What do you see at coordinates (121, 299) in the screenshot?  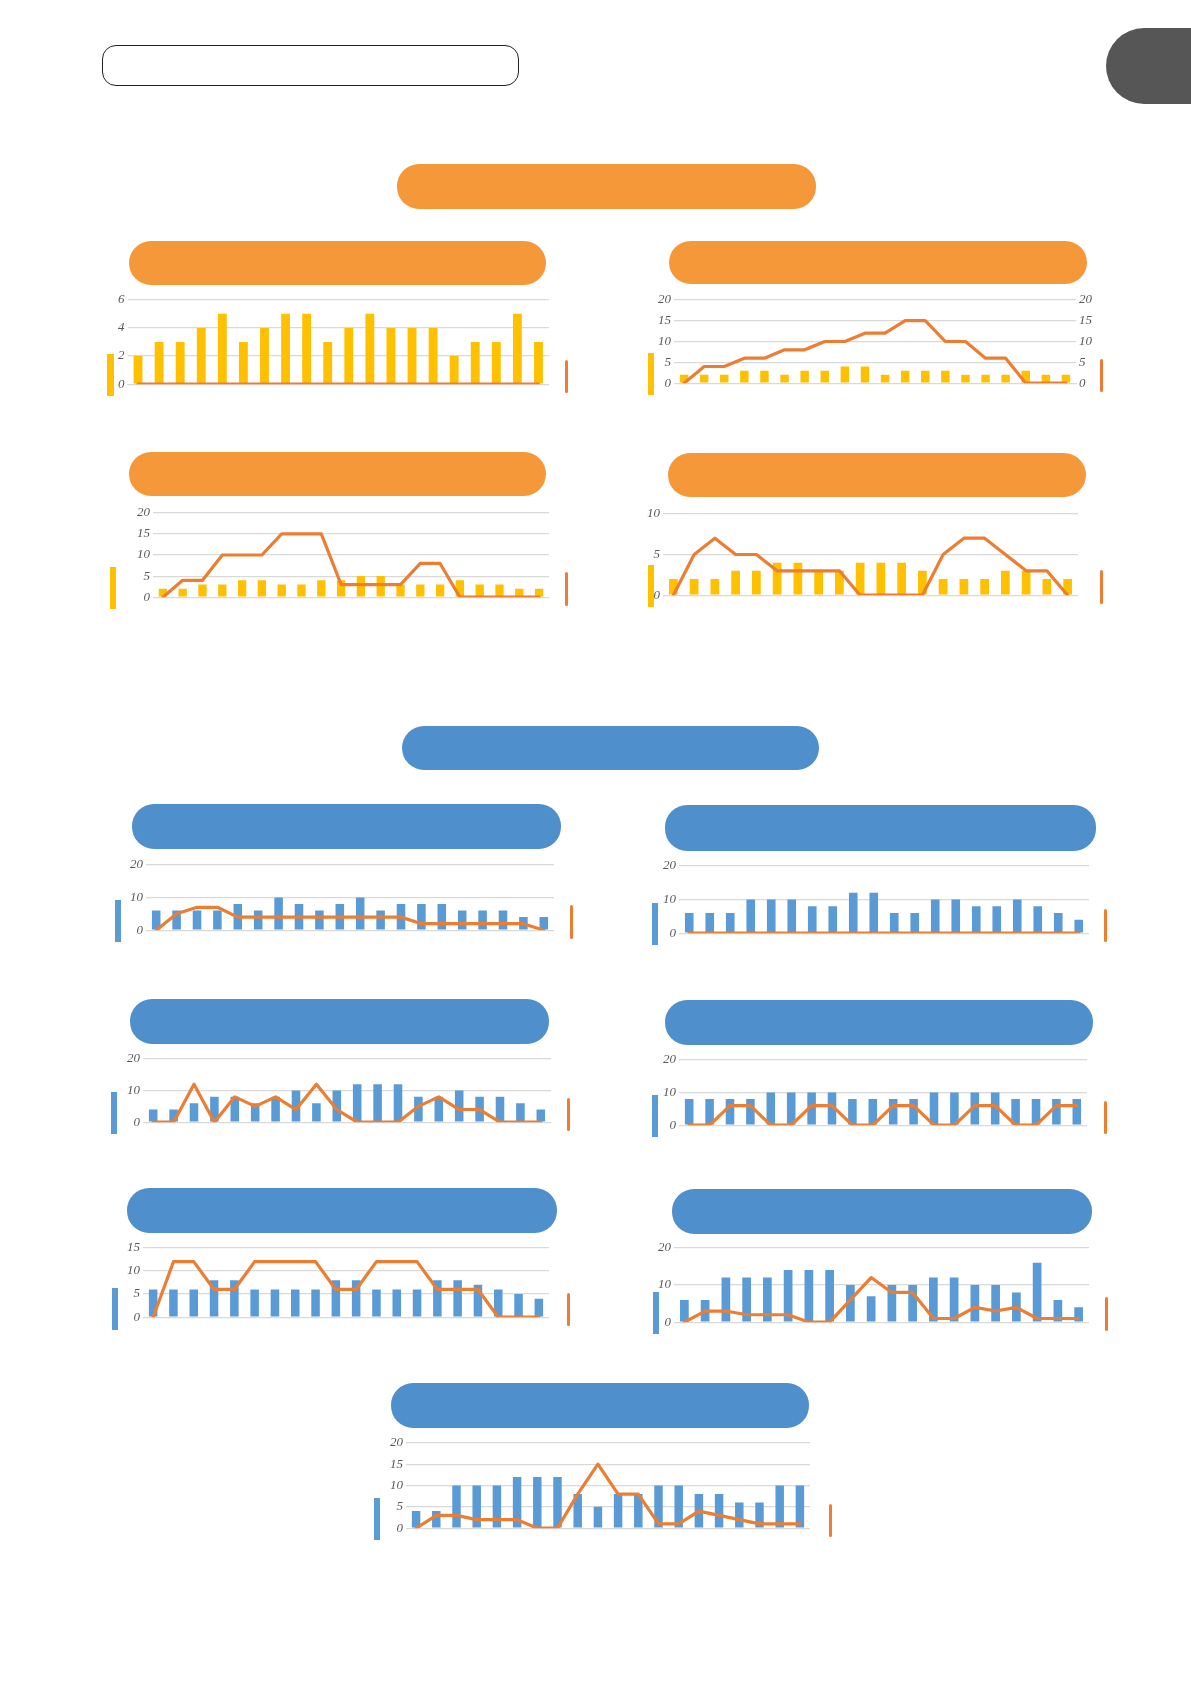 I see `y-tick-label: 6` at bounding box center [121, 299].